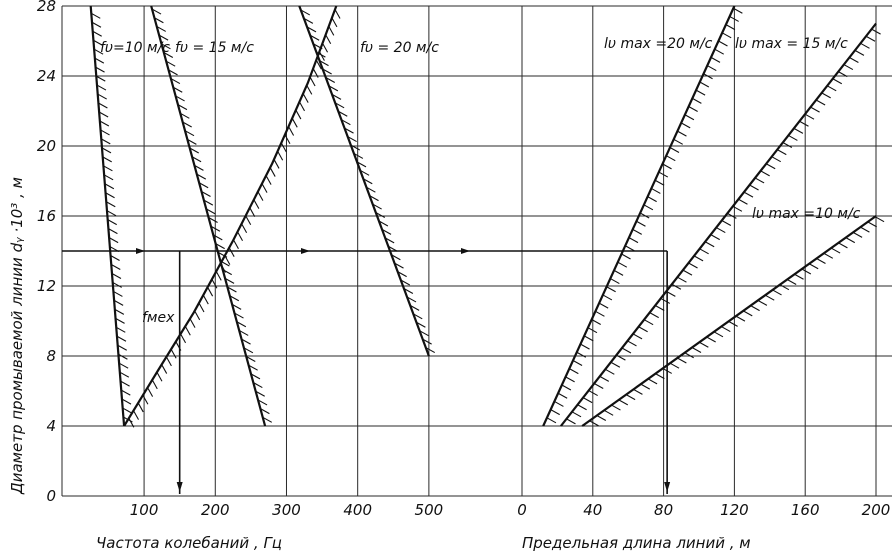 The image size is (892, 553). What do you see at coordinates (737, 321) in the screenshot?
I see `curve-length-2-hatching` at bounding box center [737, 321].